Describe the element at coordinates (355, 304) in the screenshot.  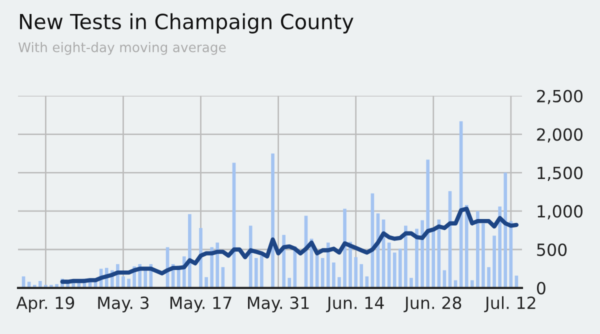
I see `x-tick-label: Jun. 14` at that location.